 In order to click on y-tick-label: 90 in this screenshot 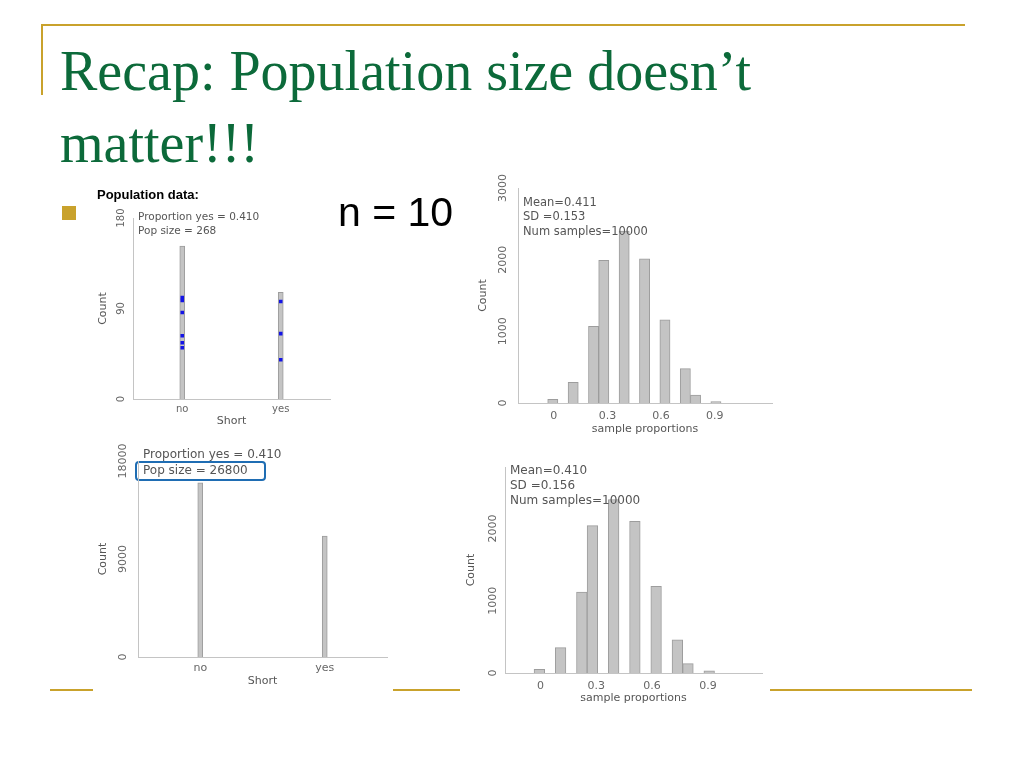, I will do `click(120, 308)`.